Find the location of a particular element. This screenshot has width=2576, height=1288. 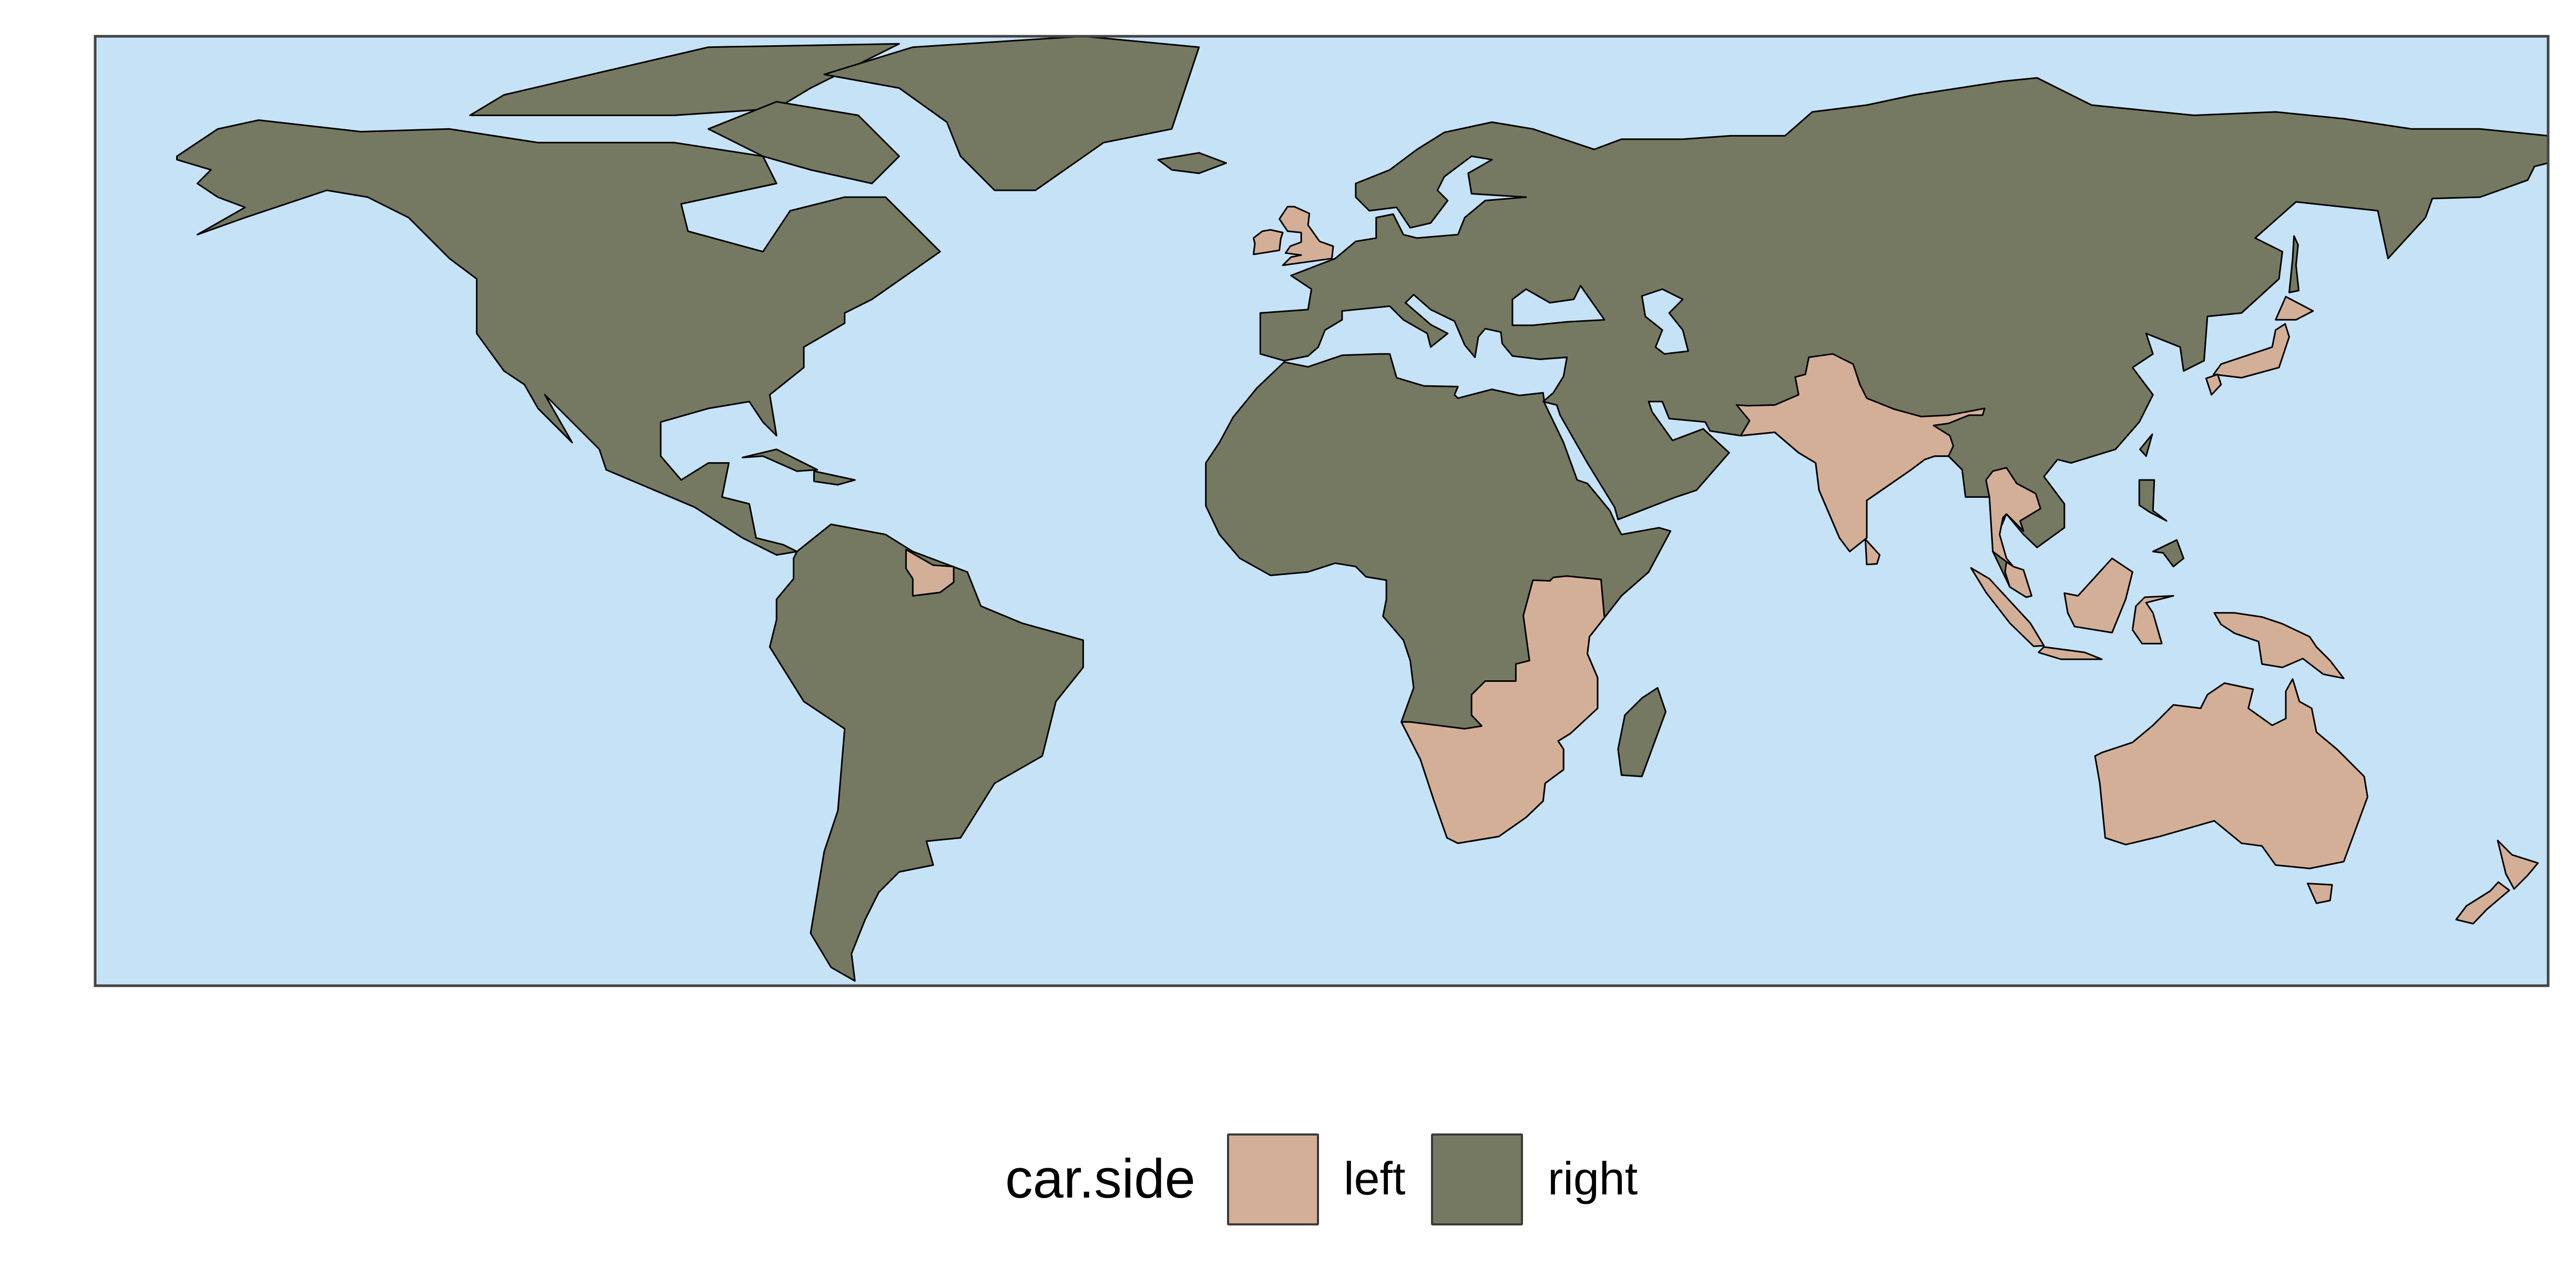

region-guyana-suriname is located at coordinates (930, 572).